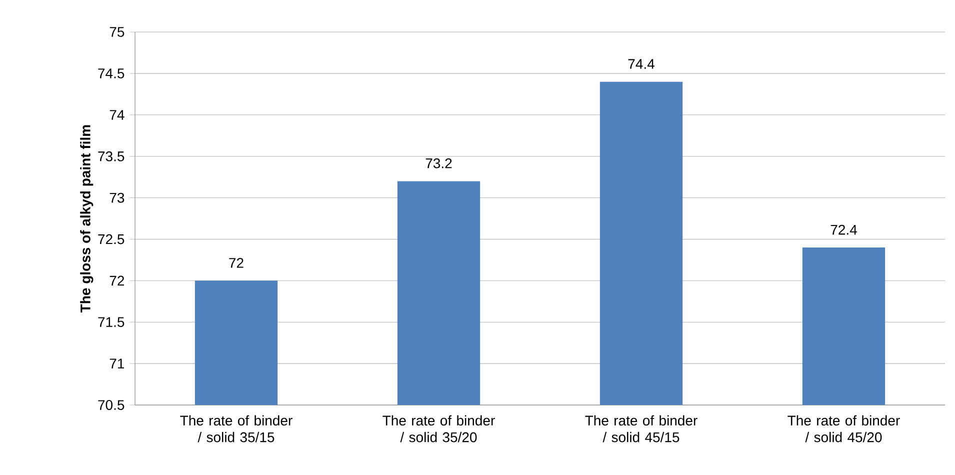 The height and width of the screenshot is (475, 955). Describe the element at coordinates (439, 163) in the screenshot. I see `data-label: 73.2` at that location.